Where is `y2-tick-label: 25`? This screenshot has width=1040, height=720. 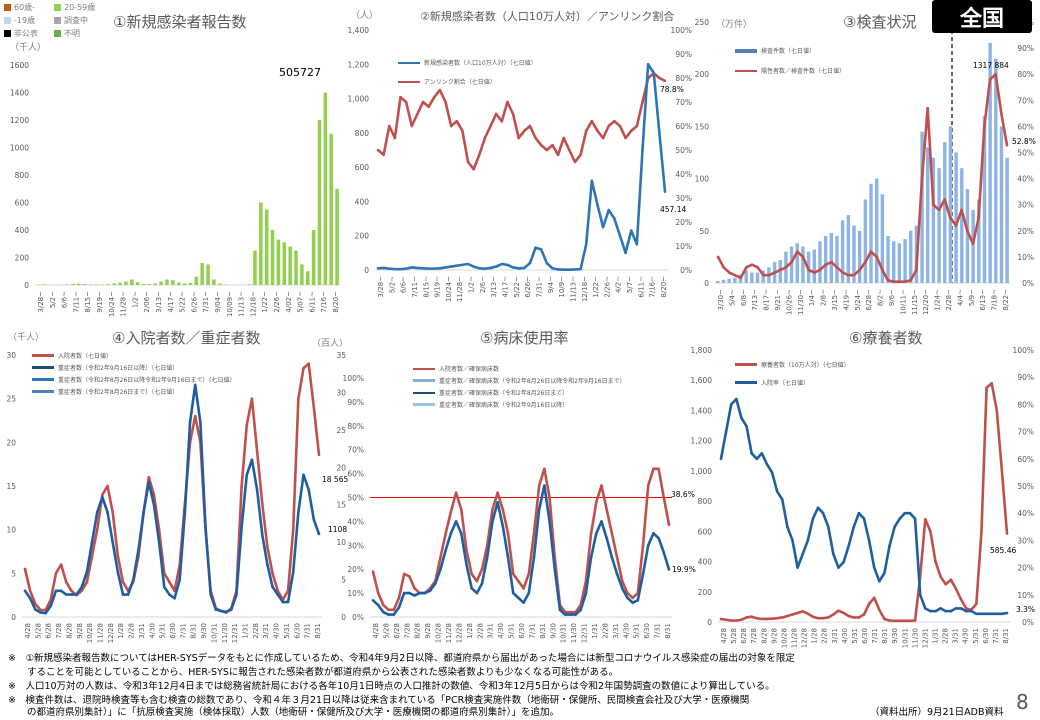
y2-tick-label: 25 is located at coordinates (341, 430).